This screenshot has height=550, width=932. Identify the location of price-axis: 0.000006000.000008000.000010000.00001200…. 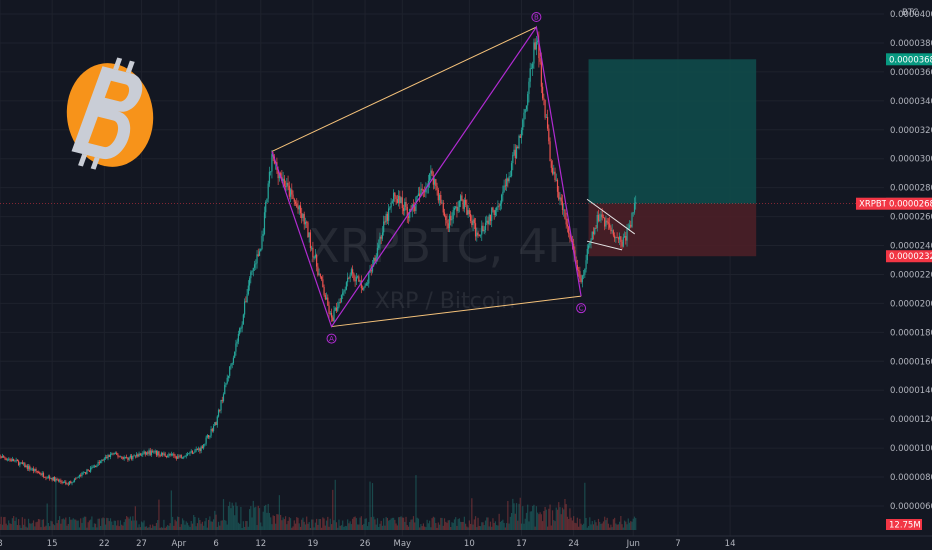
(911, 261).